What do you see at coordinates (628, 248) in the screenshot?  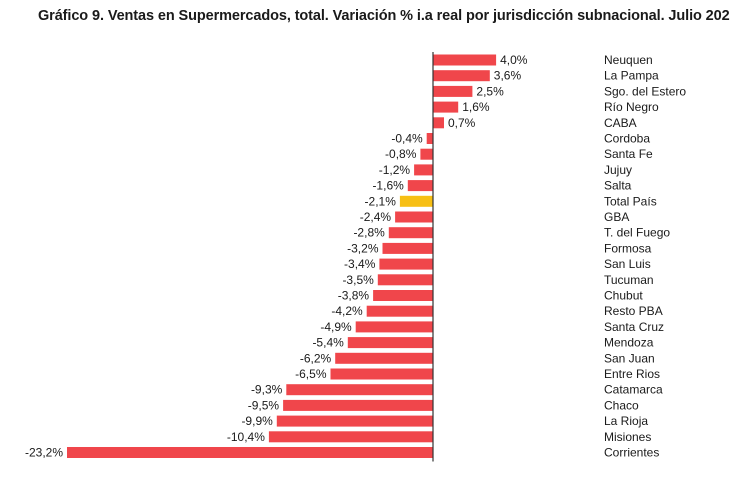 I see `category-label: Formosa` at bounding box center [628, 248].